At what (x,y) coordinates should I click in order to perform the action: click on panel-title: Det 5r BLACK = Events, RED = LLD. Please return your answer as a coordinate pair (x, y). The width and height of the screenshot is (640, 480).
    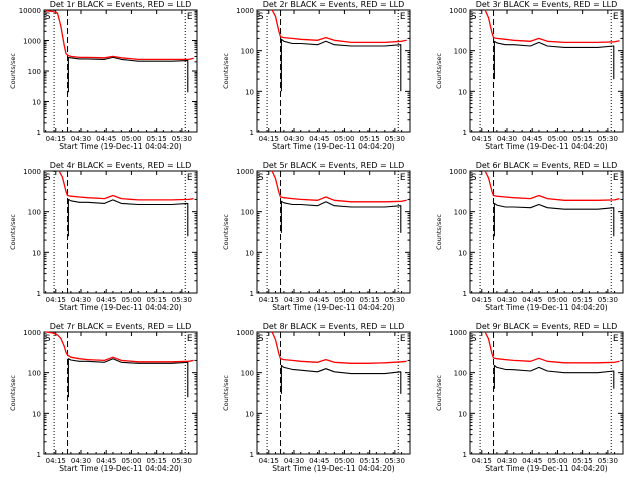
    Looking at the image, I should click on (334, 165).